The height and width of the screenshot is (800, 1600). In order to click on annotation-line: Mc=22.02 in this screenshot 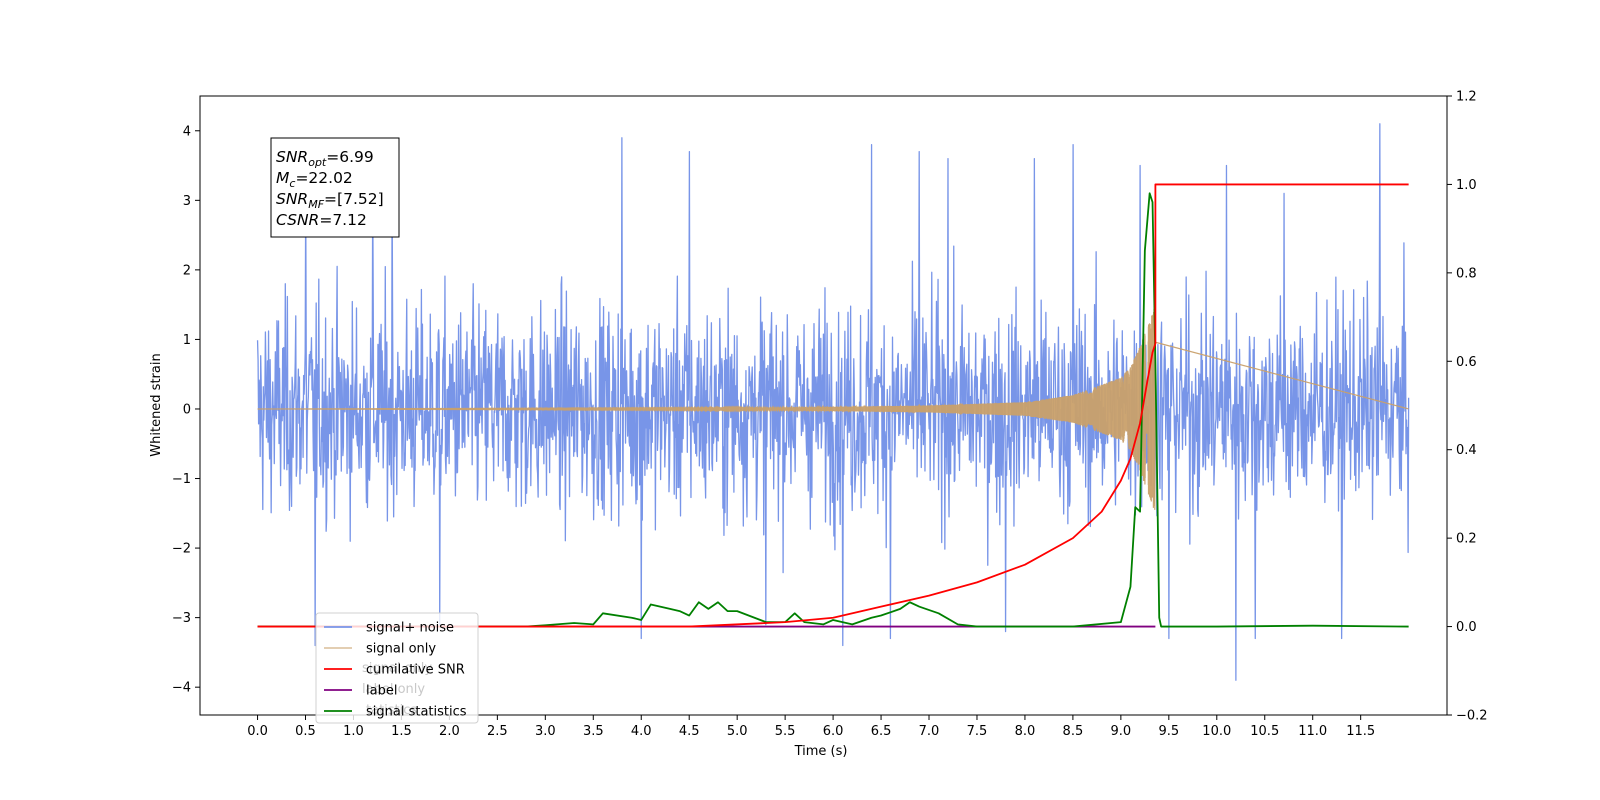, I will do `click(314, 179)`.